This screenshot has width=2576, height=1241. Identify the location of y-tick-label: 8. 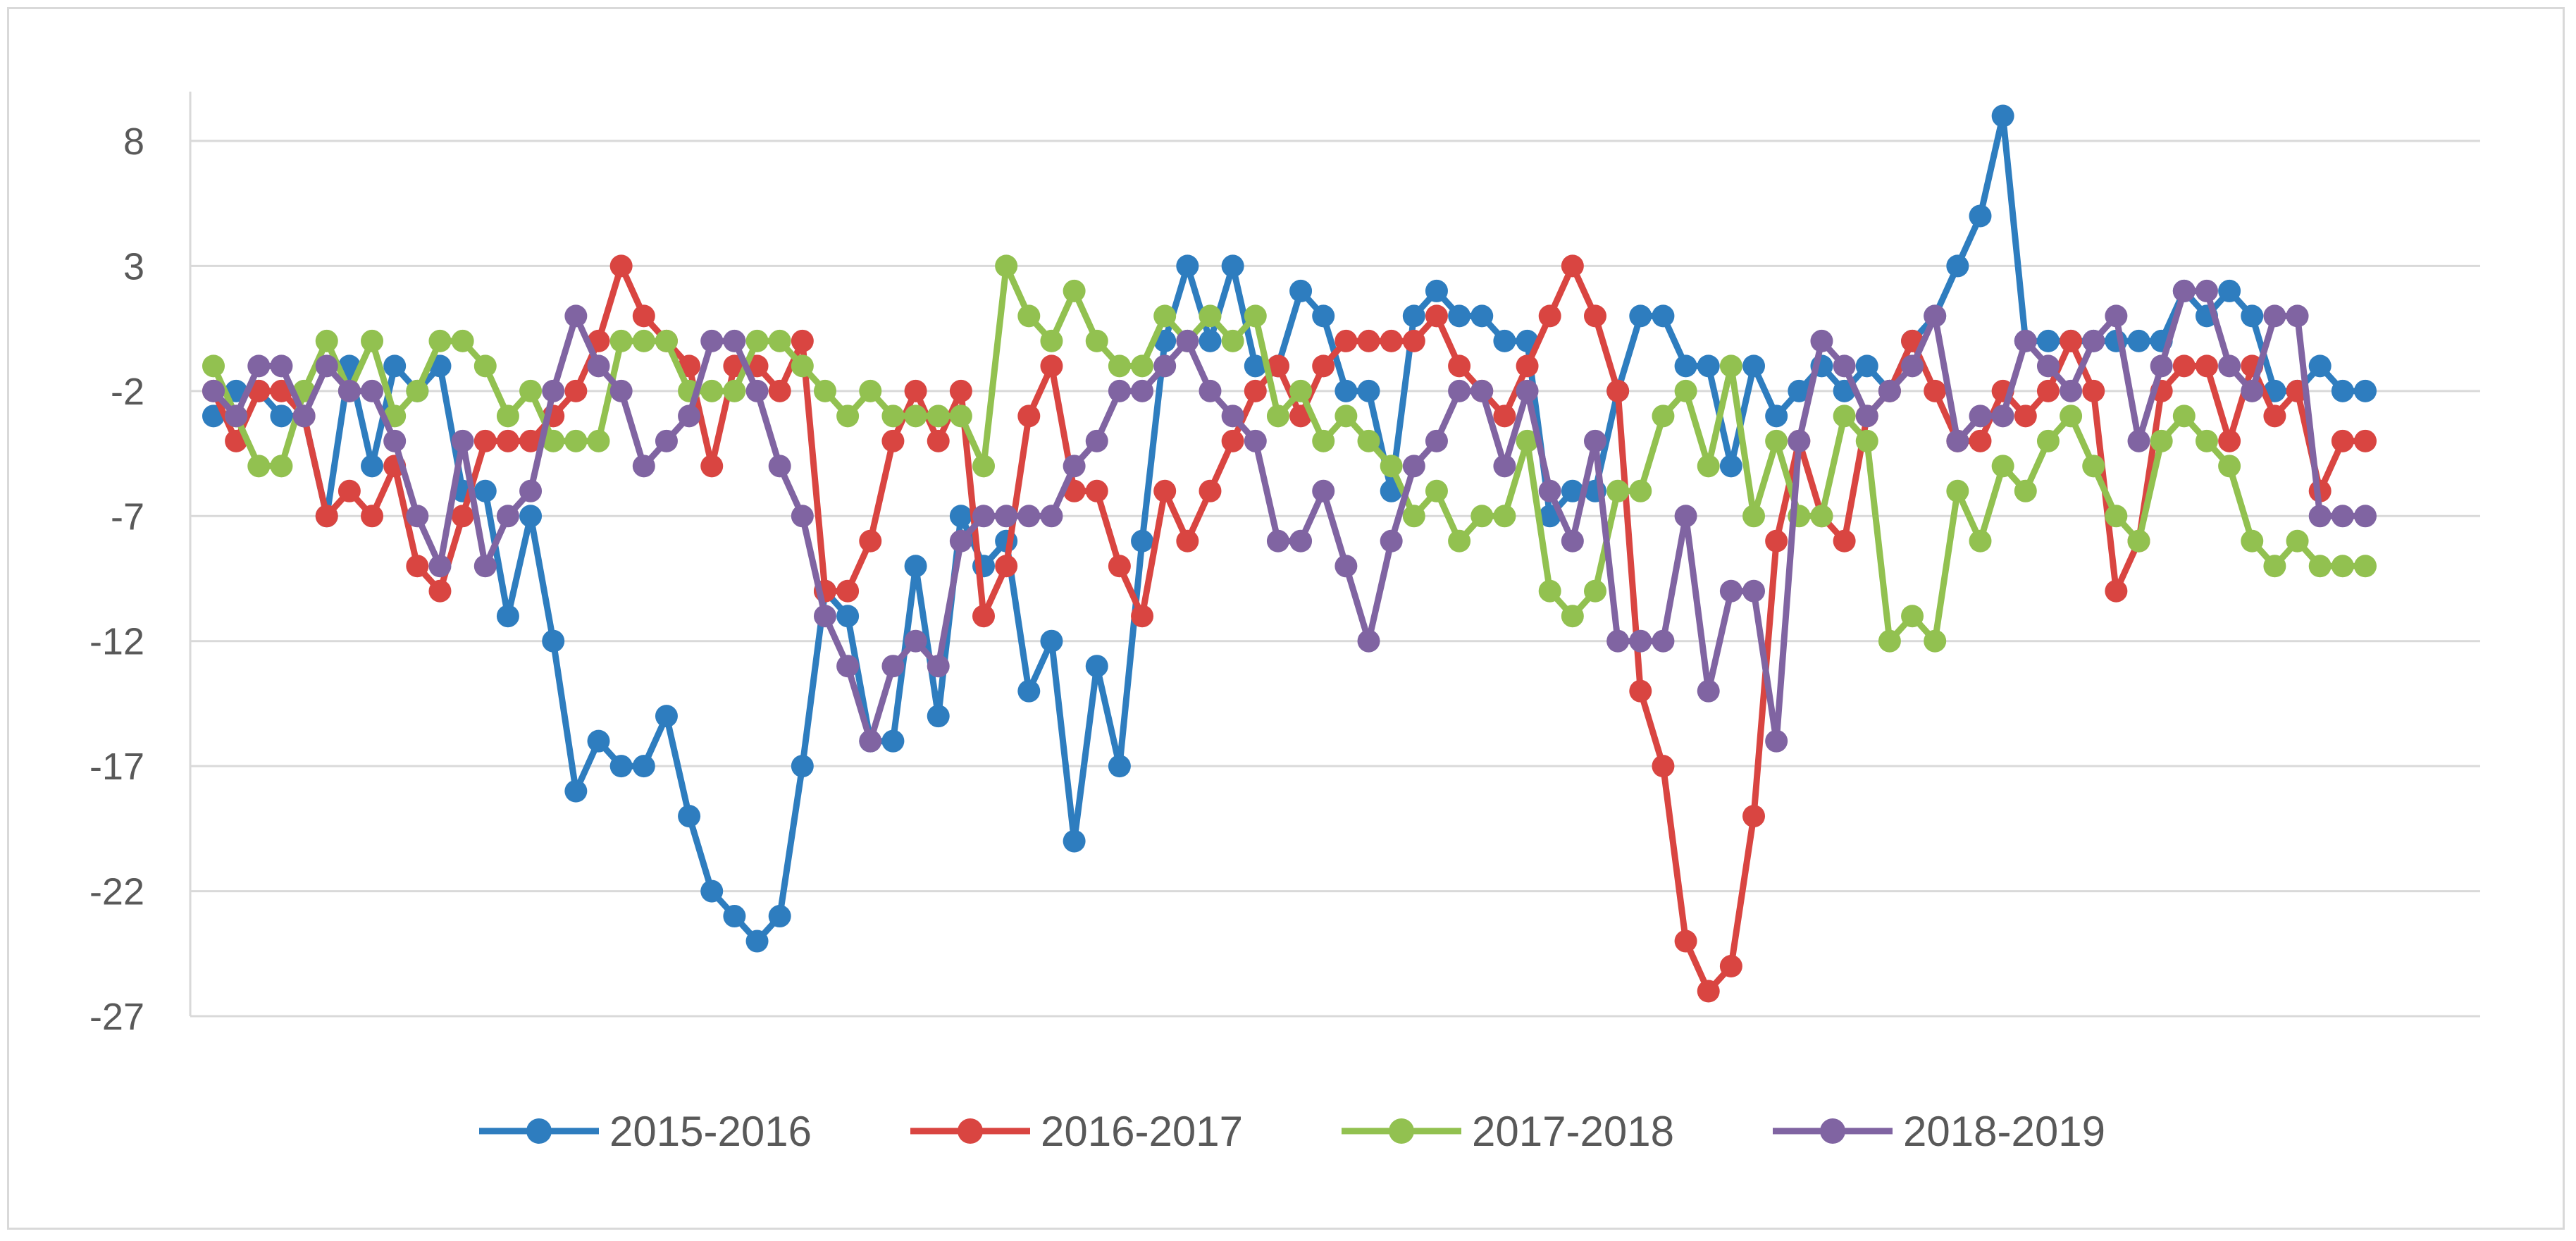
(133, 142).